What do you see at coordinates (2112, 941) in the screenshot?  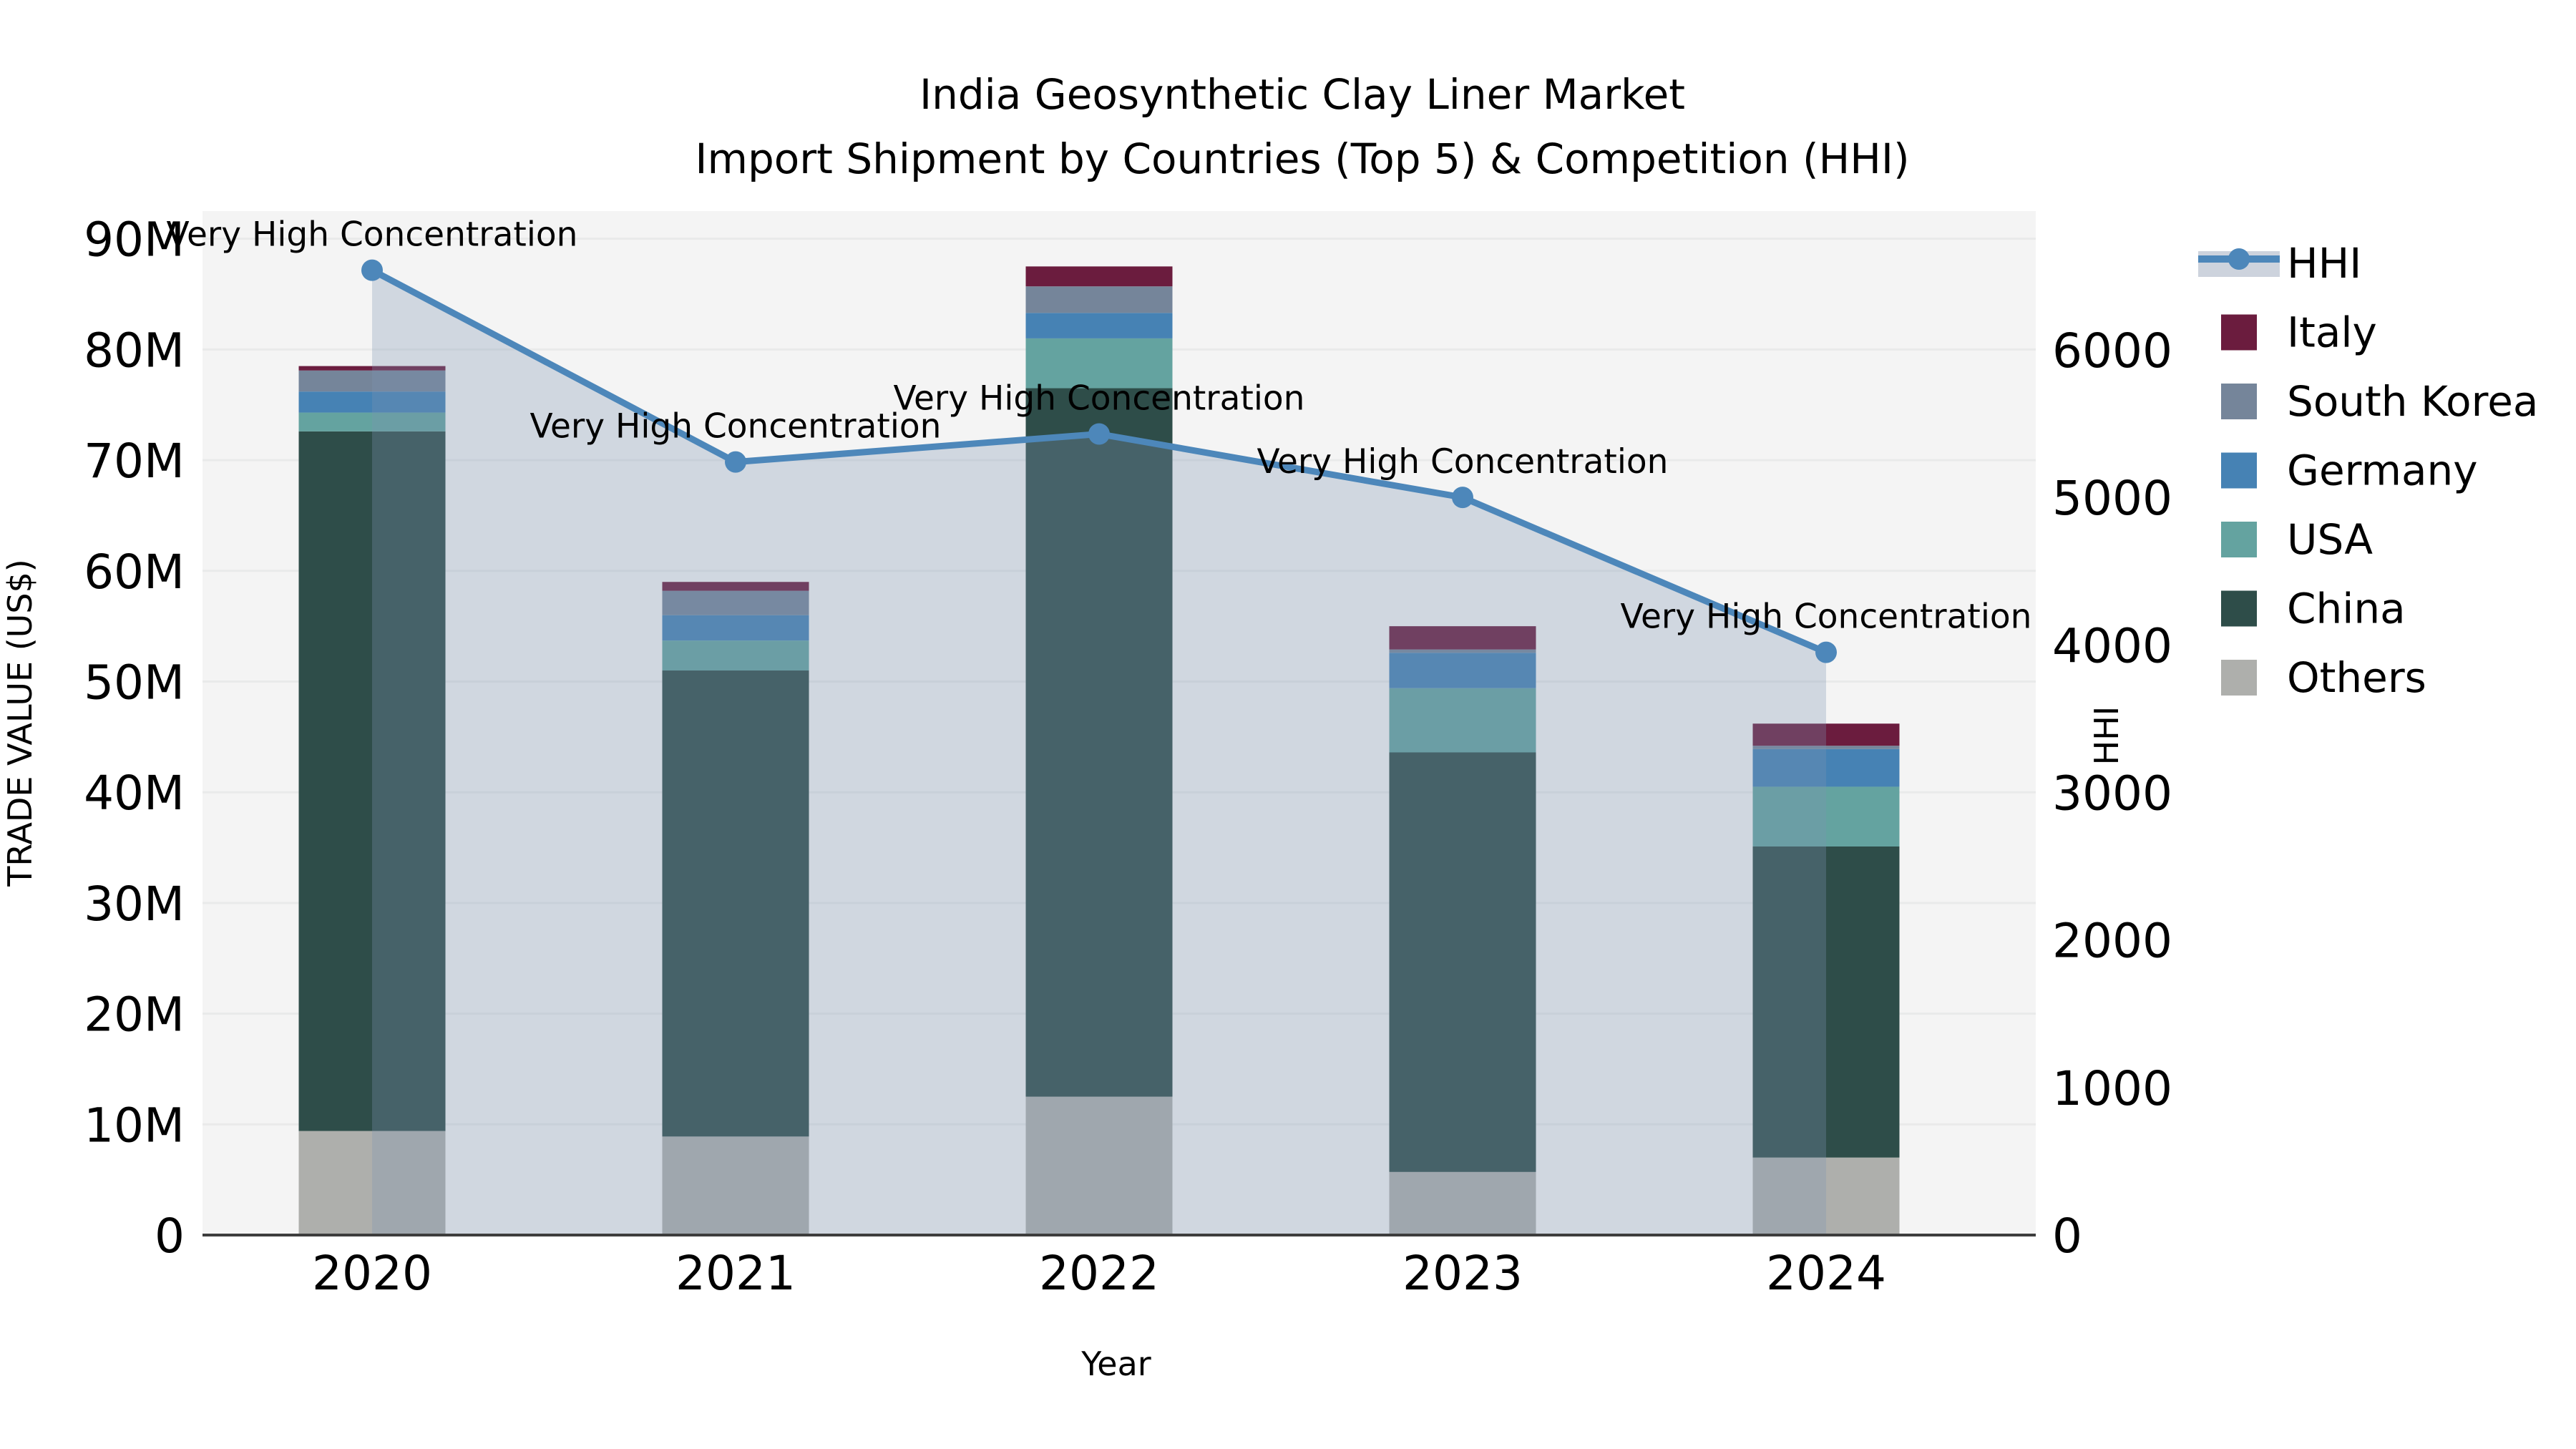 I see `y-right-tick-label: 2000` at bounding box center [2112, 941].